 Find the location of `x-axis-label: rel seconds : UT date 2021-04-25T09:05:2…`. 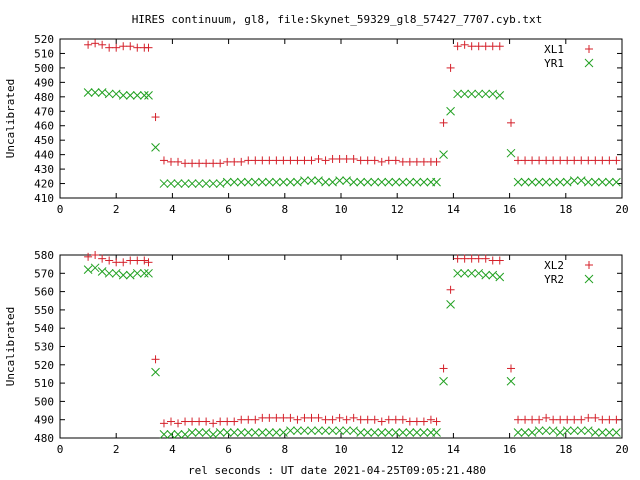

x-axis-label: rel seconds : UT date 2021-04-25T09:05:2… is located at coordinates (337, 470).